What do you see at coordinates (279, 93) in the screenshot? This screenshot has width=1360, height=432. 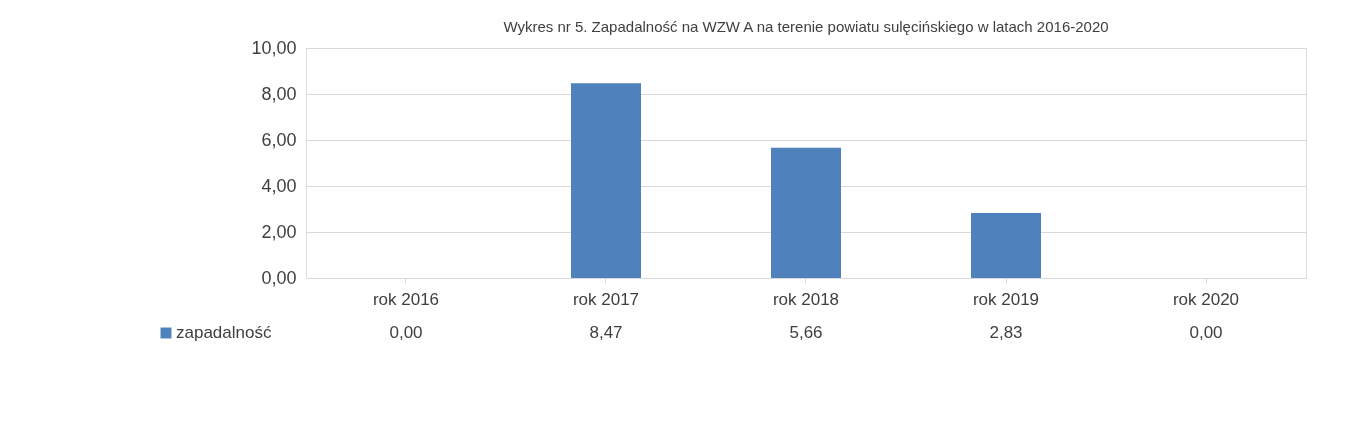 I see `y-tick-label: 8,00` at bounding box center [279, 93].